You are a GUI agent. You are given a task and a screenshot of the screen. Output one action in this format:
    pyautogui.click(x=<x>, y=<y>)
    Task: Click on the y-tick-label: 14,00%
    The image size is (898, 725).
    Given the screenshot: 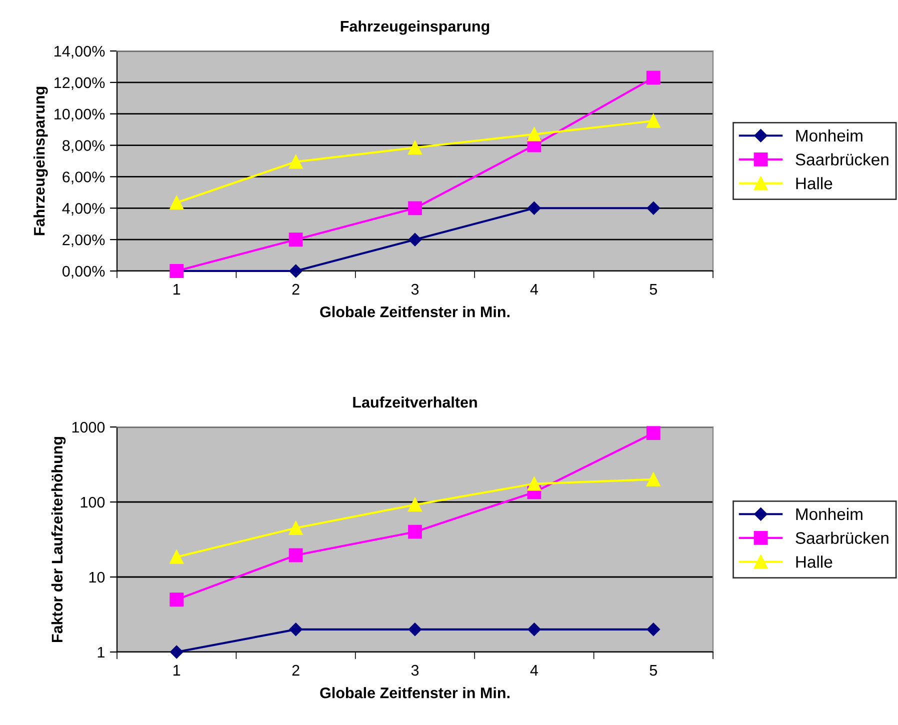 What is the action you would take?
    pyautogui.click(x=79, y=52)
    